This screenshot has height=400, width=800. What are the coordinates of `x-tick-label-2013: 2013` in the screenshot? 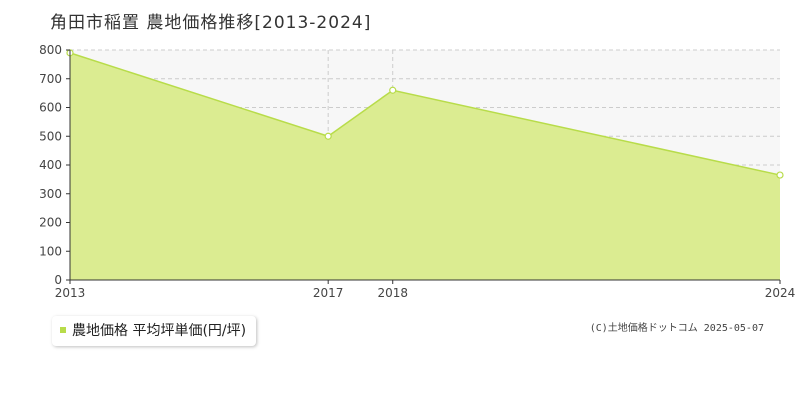 It's located at (70, 293).